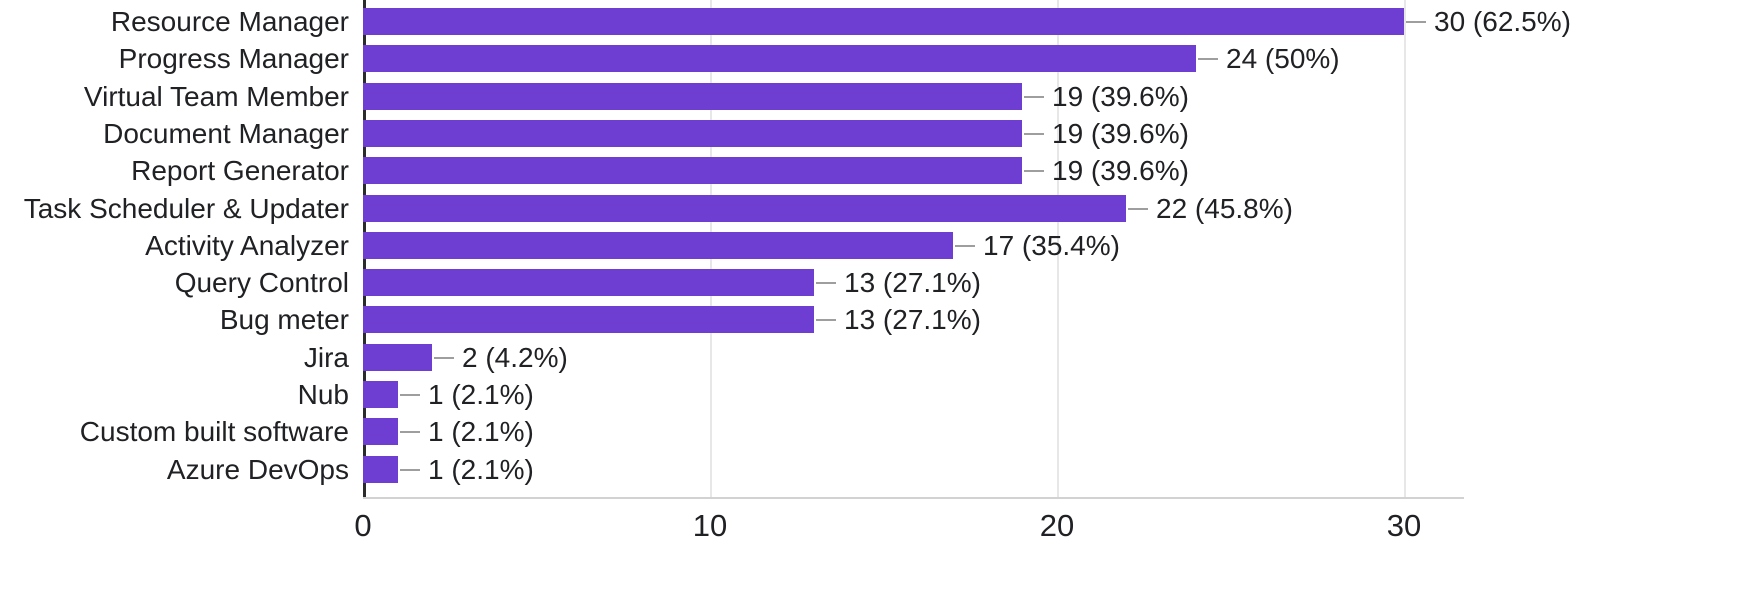 This screenshot has width=1750, height=596. I want to click on bar-row: Bug meter 13 (27.1%), so click(875, 320).